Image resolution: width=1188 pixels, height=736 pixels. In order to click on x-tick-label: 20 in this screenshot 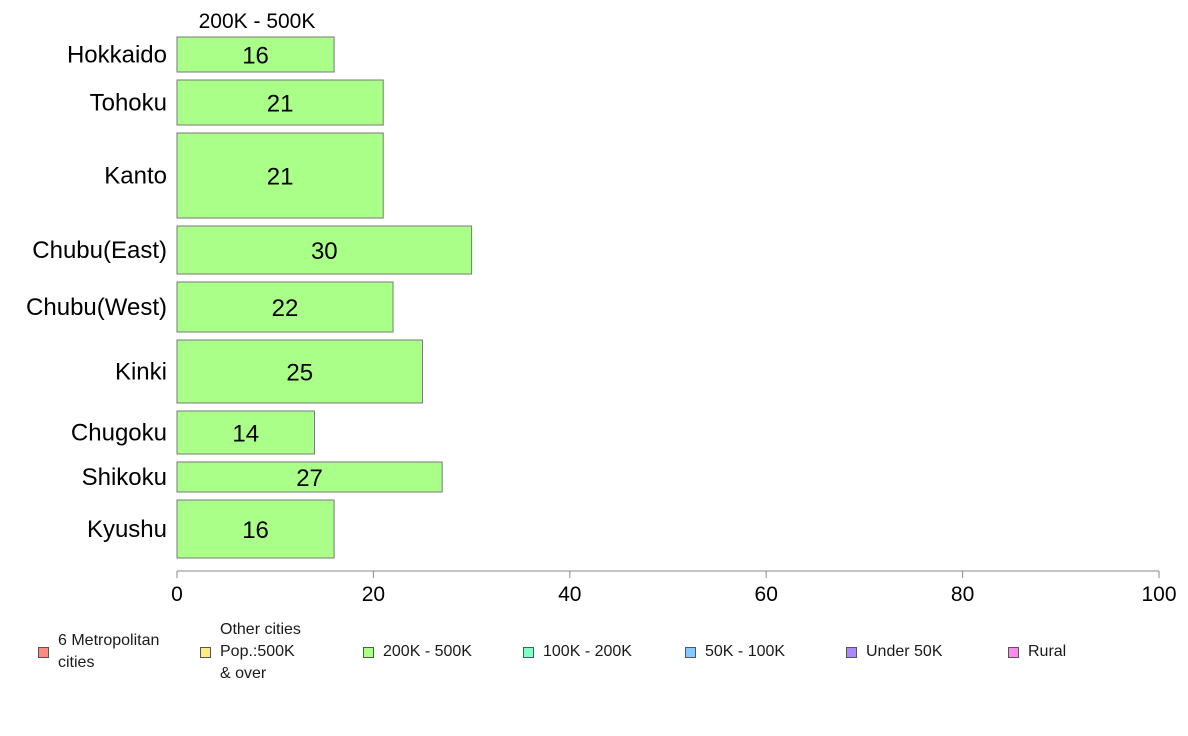, I will do `click(373, 594)`.